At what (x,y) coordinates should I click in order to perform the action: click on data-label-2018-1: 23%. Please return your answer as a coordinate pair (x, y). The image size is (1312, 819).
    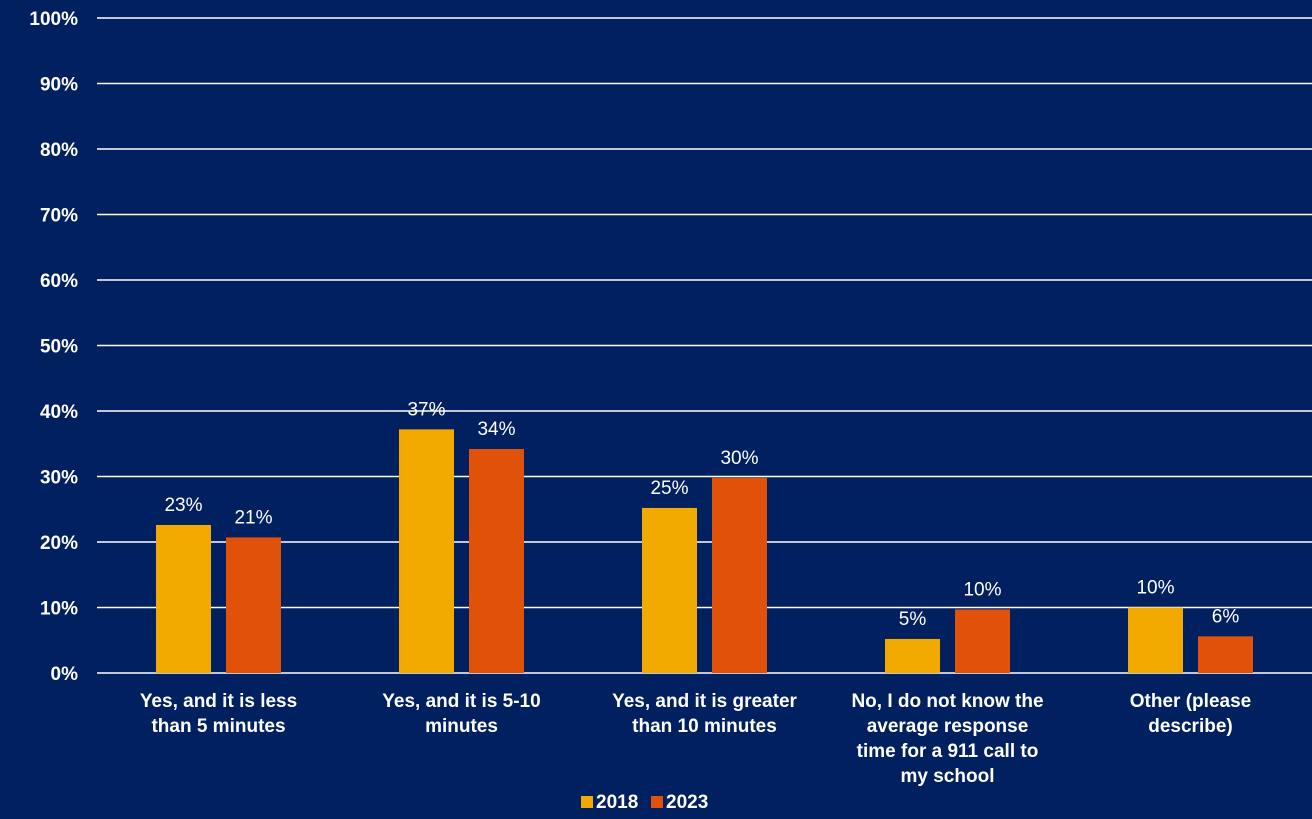
    Looking at the image, I should click on (183, 505).